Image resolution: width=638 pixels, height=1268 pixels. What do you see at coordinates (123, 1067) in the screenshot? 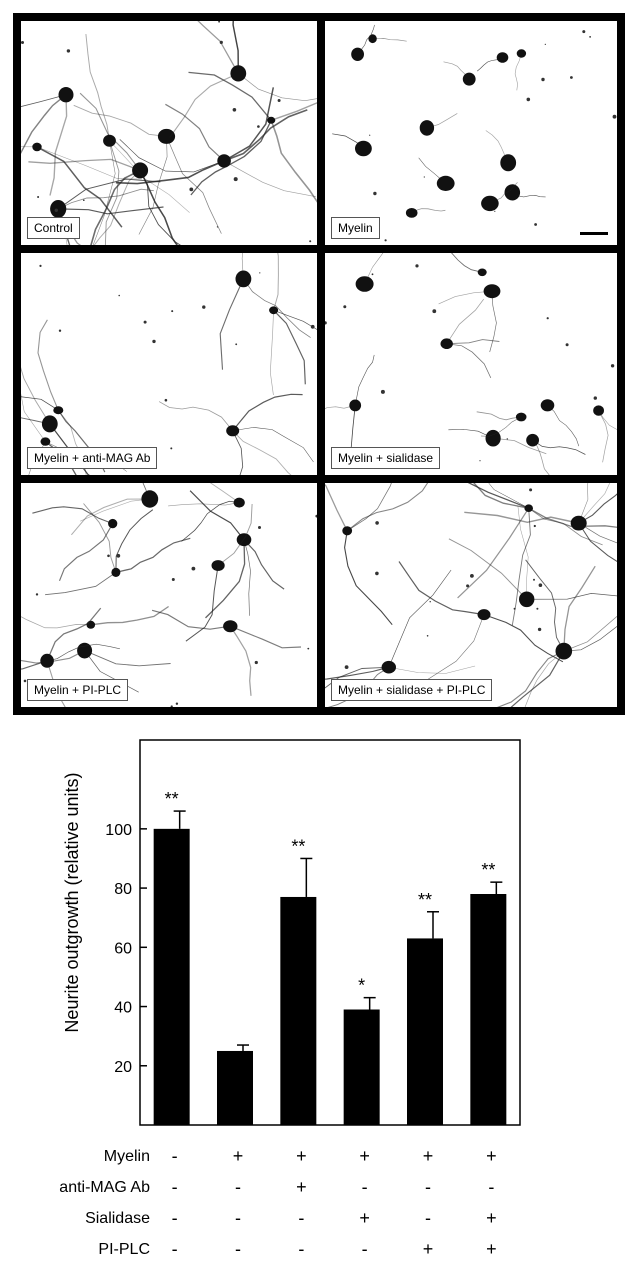
I see `y-tick-label: 20` at bounding box center [123, 1067].